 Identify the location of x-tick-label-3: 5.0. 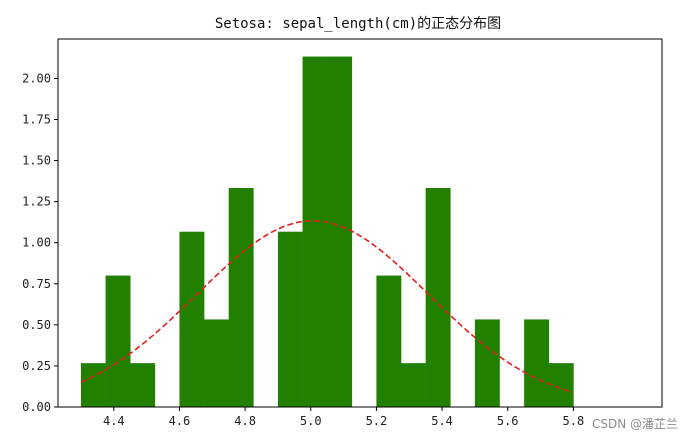
(311, 421).